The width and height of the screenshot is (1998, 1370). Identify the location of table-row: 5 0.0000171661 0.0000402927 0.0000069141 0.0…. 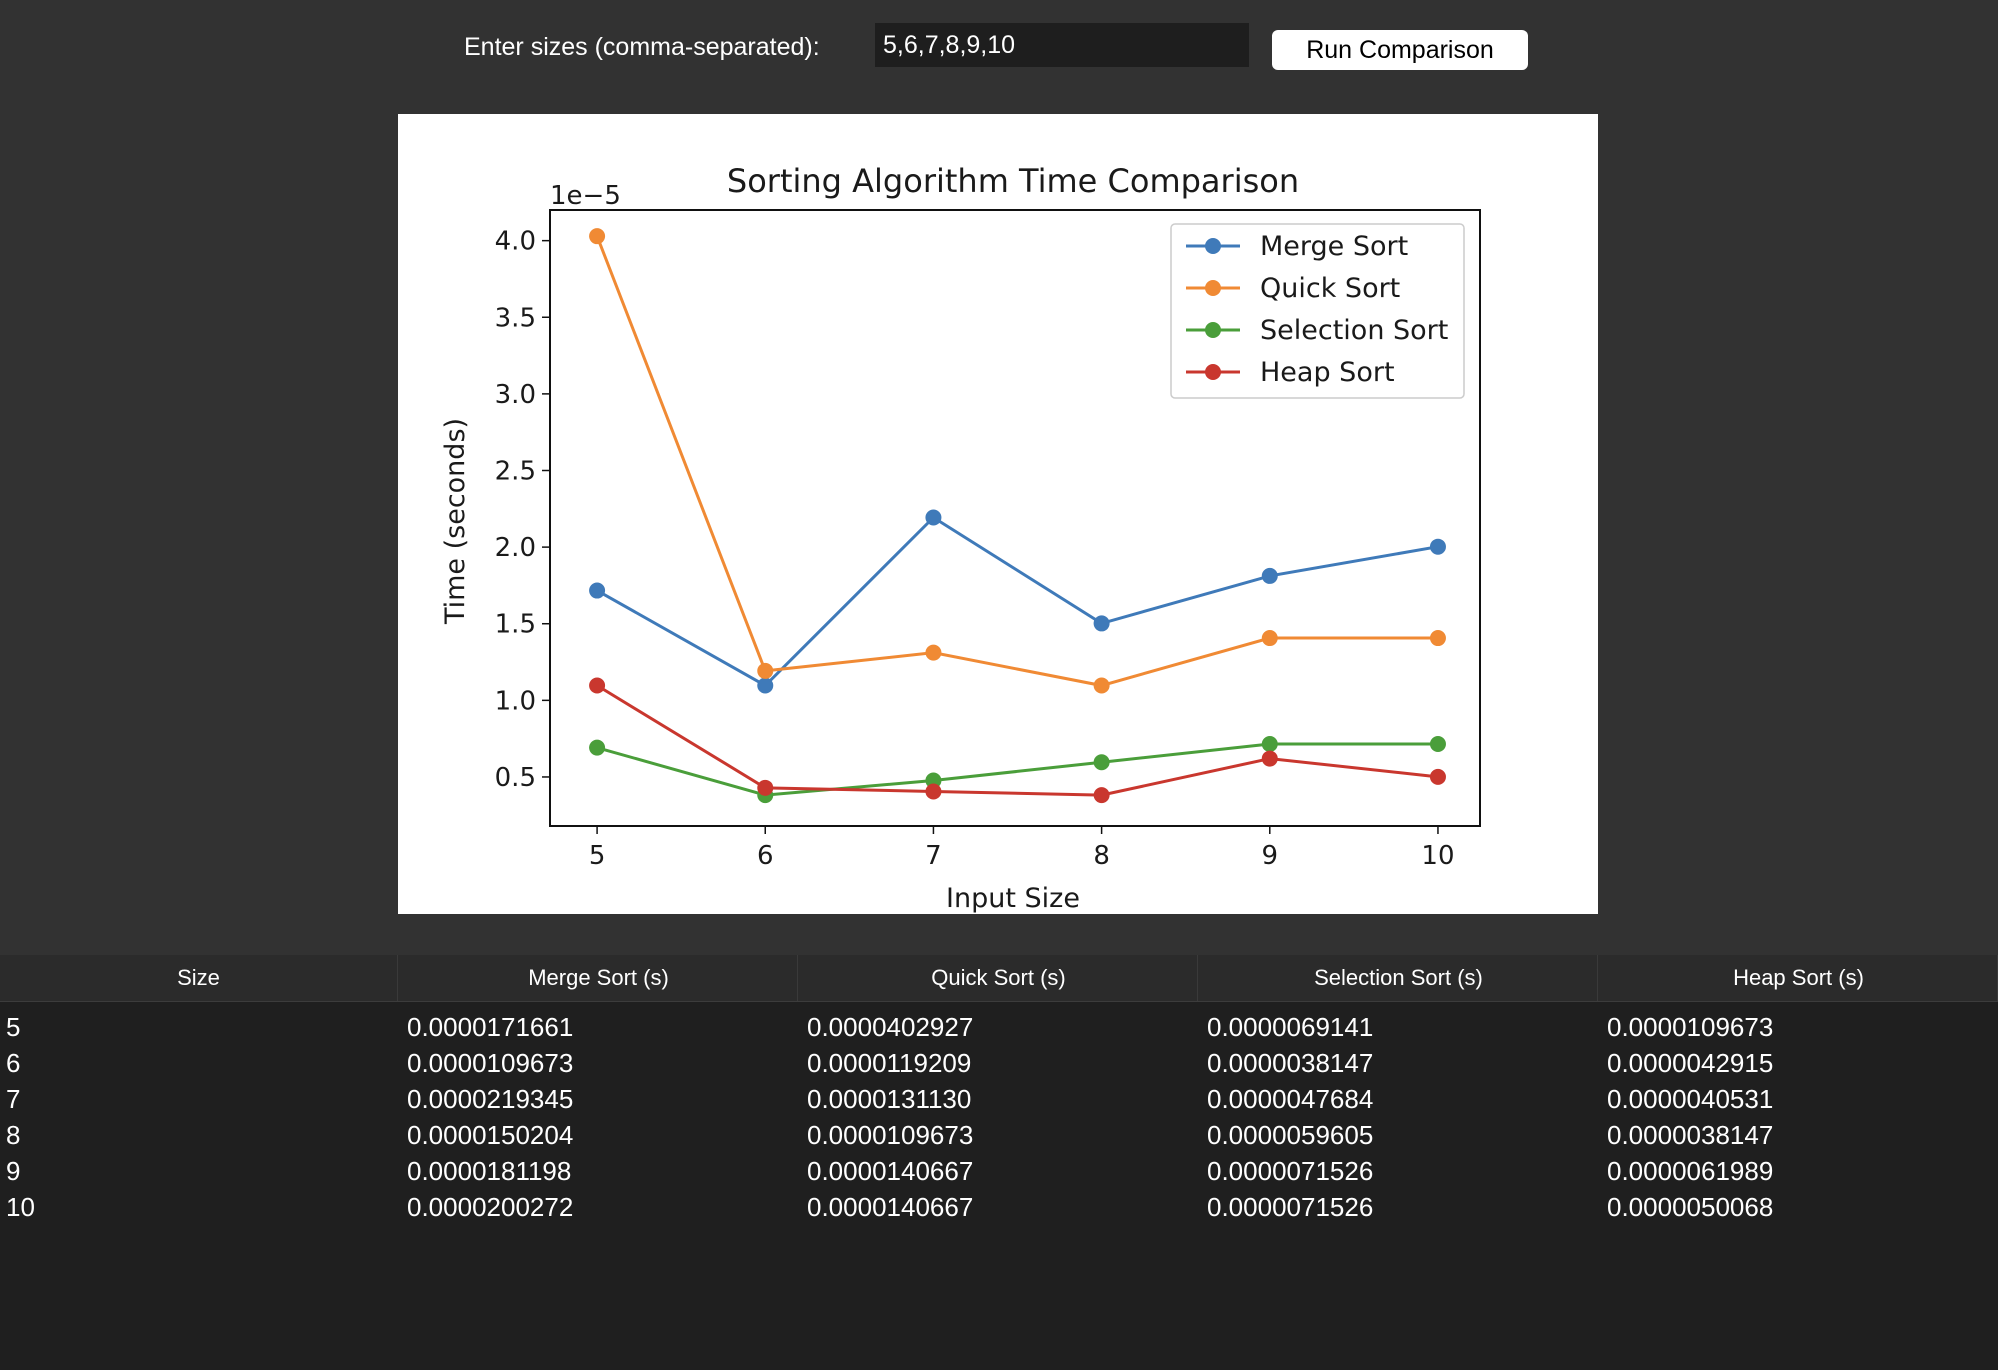
(999, 1027).